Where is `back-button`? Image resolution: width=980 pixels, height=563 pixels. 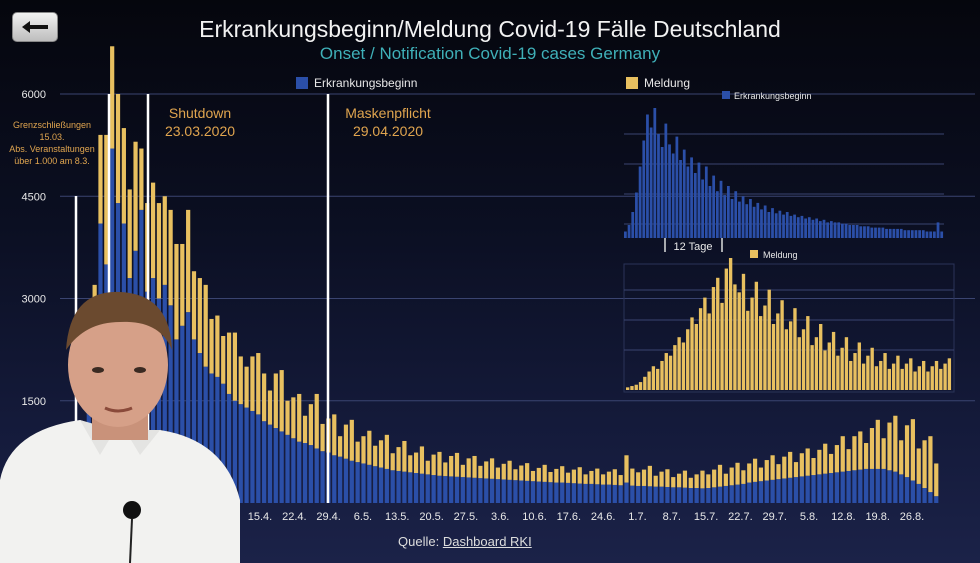 back-button is located at coordinates (35, 27).